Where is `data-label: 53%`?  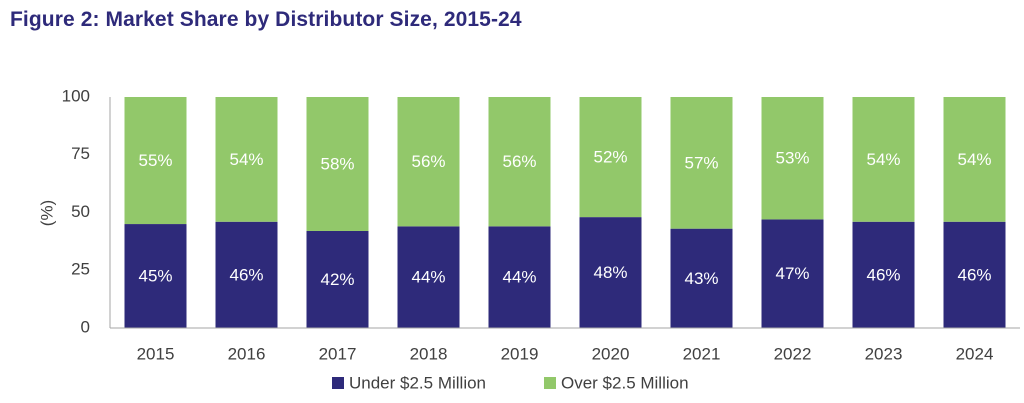
data-label: 53% is located at coordinates (792, 158).